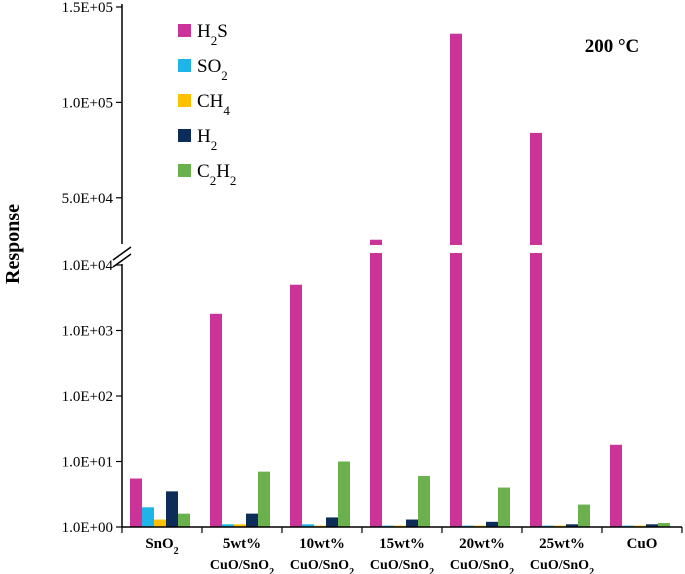 The width and height of the screenshot is (685, 574). I want to click on bar-h2s-3-lower, so click(376, 390).